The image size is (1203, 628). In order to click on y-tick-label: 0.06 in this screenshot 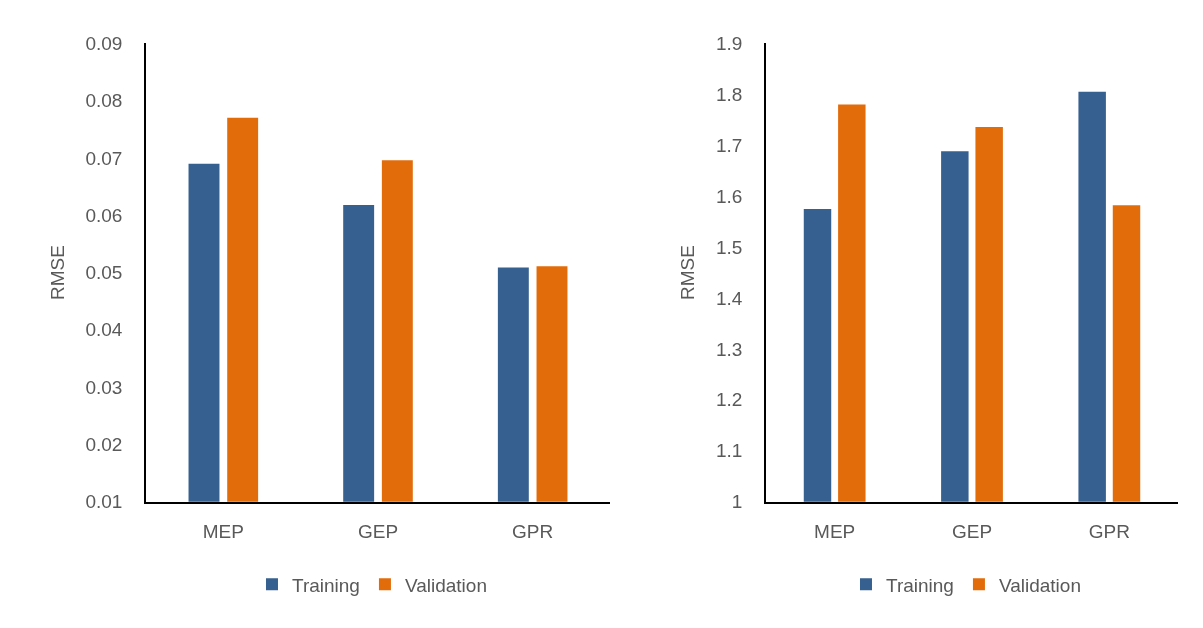, I will do `click(104, 215)`.